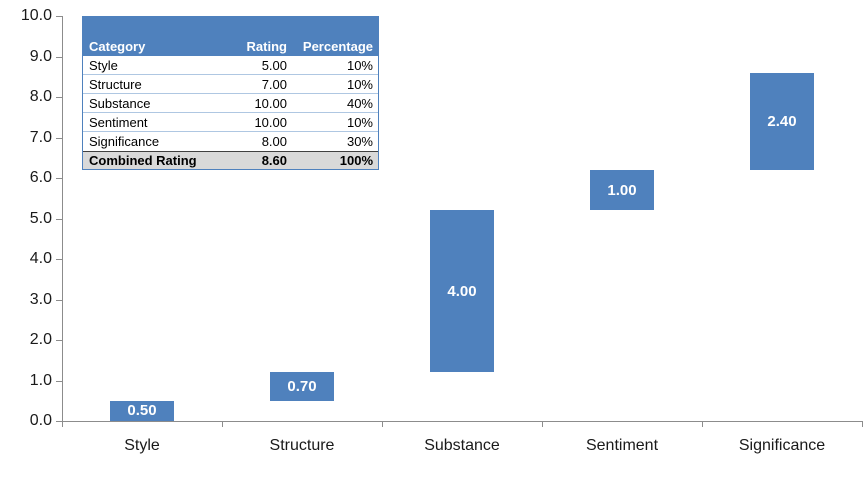 The width and height of the screenshot is (866, 477). Describe the element at coordinates (462, 445) in the screenshot. I see `category-label-substance: Substance` at that location.